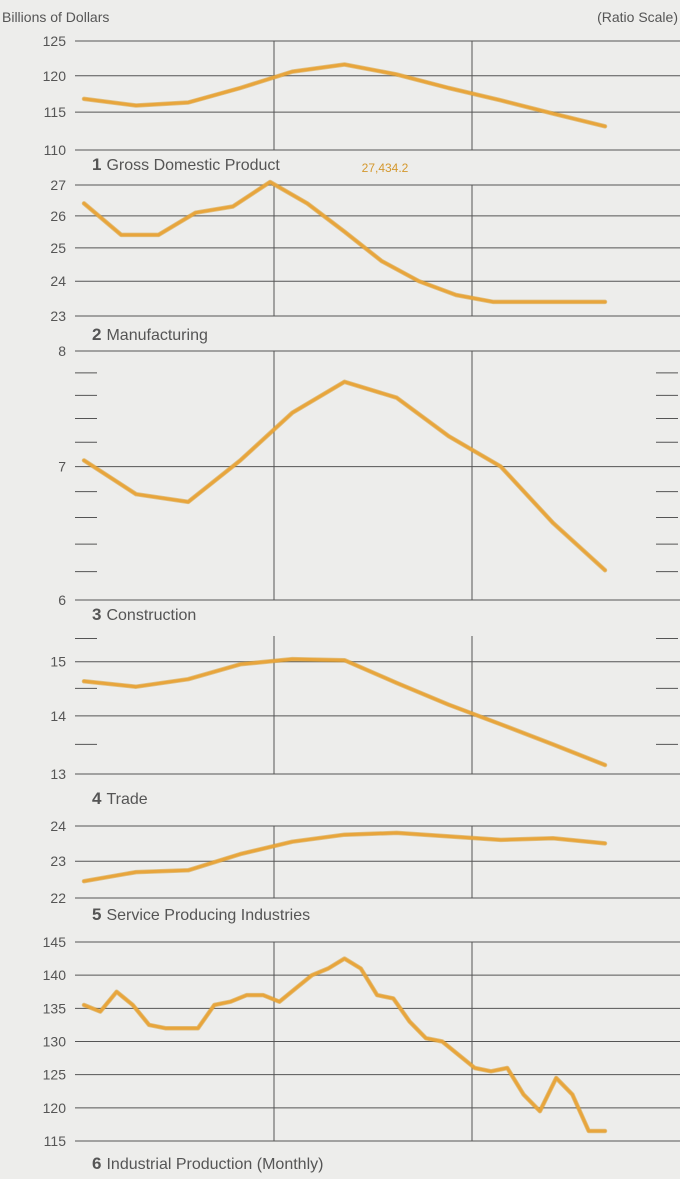  I want to click on y-tick-label: 15, so click(58, 662).